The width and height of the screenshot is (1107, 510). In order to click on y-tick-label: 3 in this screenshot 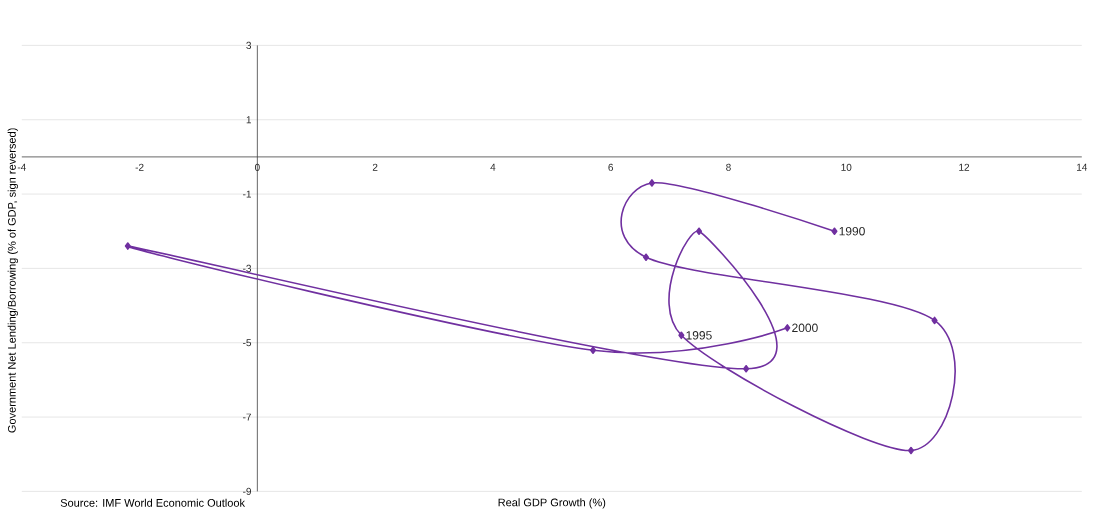, I will do `click(249, 45)`.